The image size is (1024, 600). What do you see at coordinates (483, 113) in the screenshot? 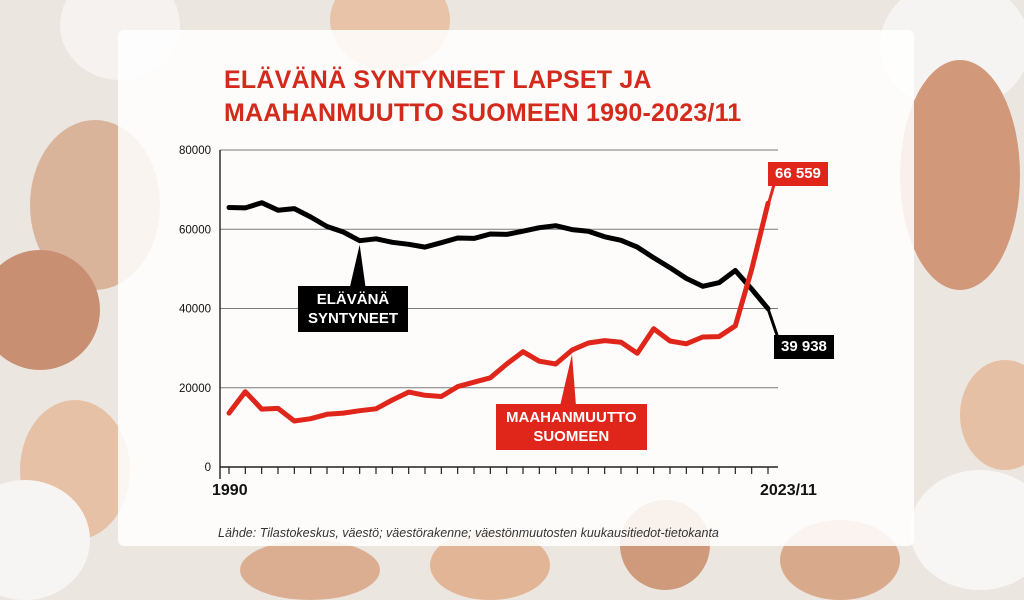
I see `title-line-2: MAAHANMUUTTO SUOMEEN 1990-2023/11` at bounding box center [483, 113].